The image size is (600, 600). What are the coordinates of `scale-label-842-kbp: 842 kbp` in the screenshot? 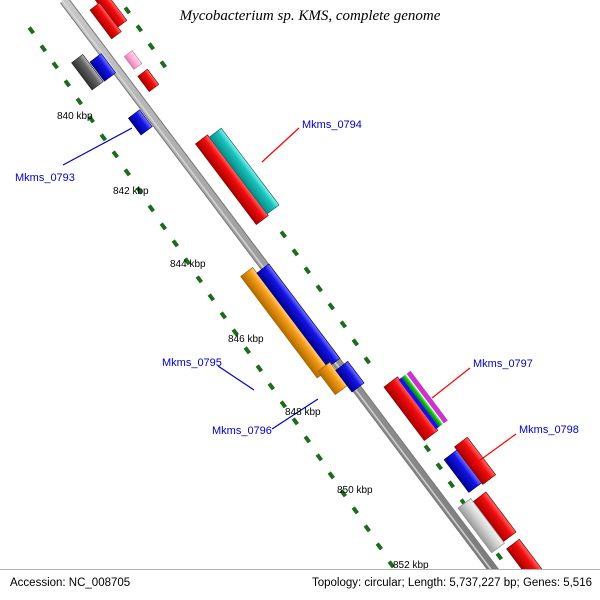 It's located at (131, 191).